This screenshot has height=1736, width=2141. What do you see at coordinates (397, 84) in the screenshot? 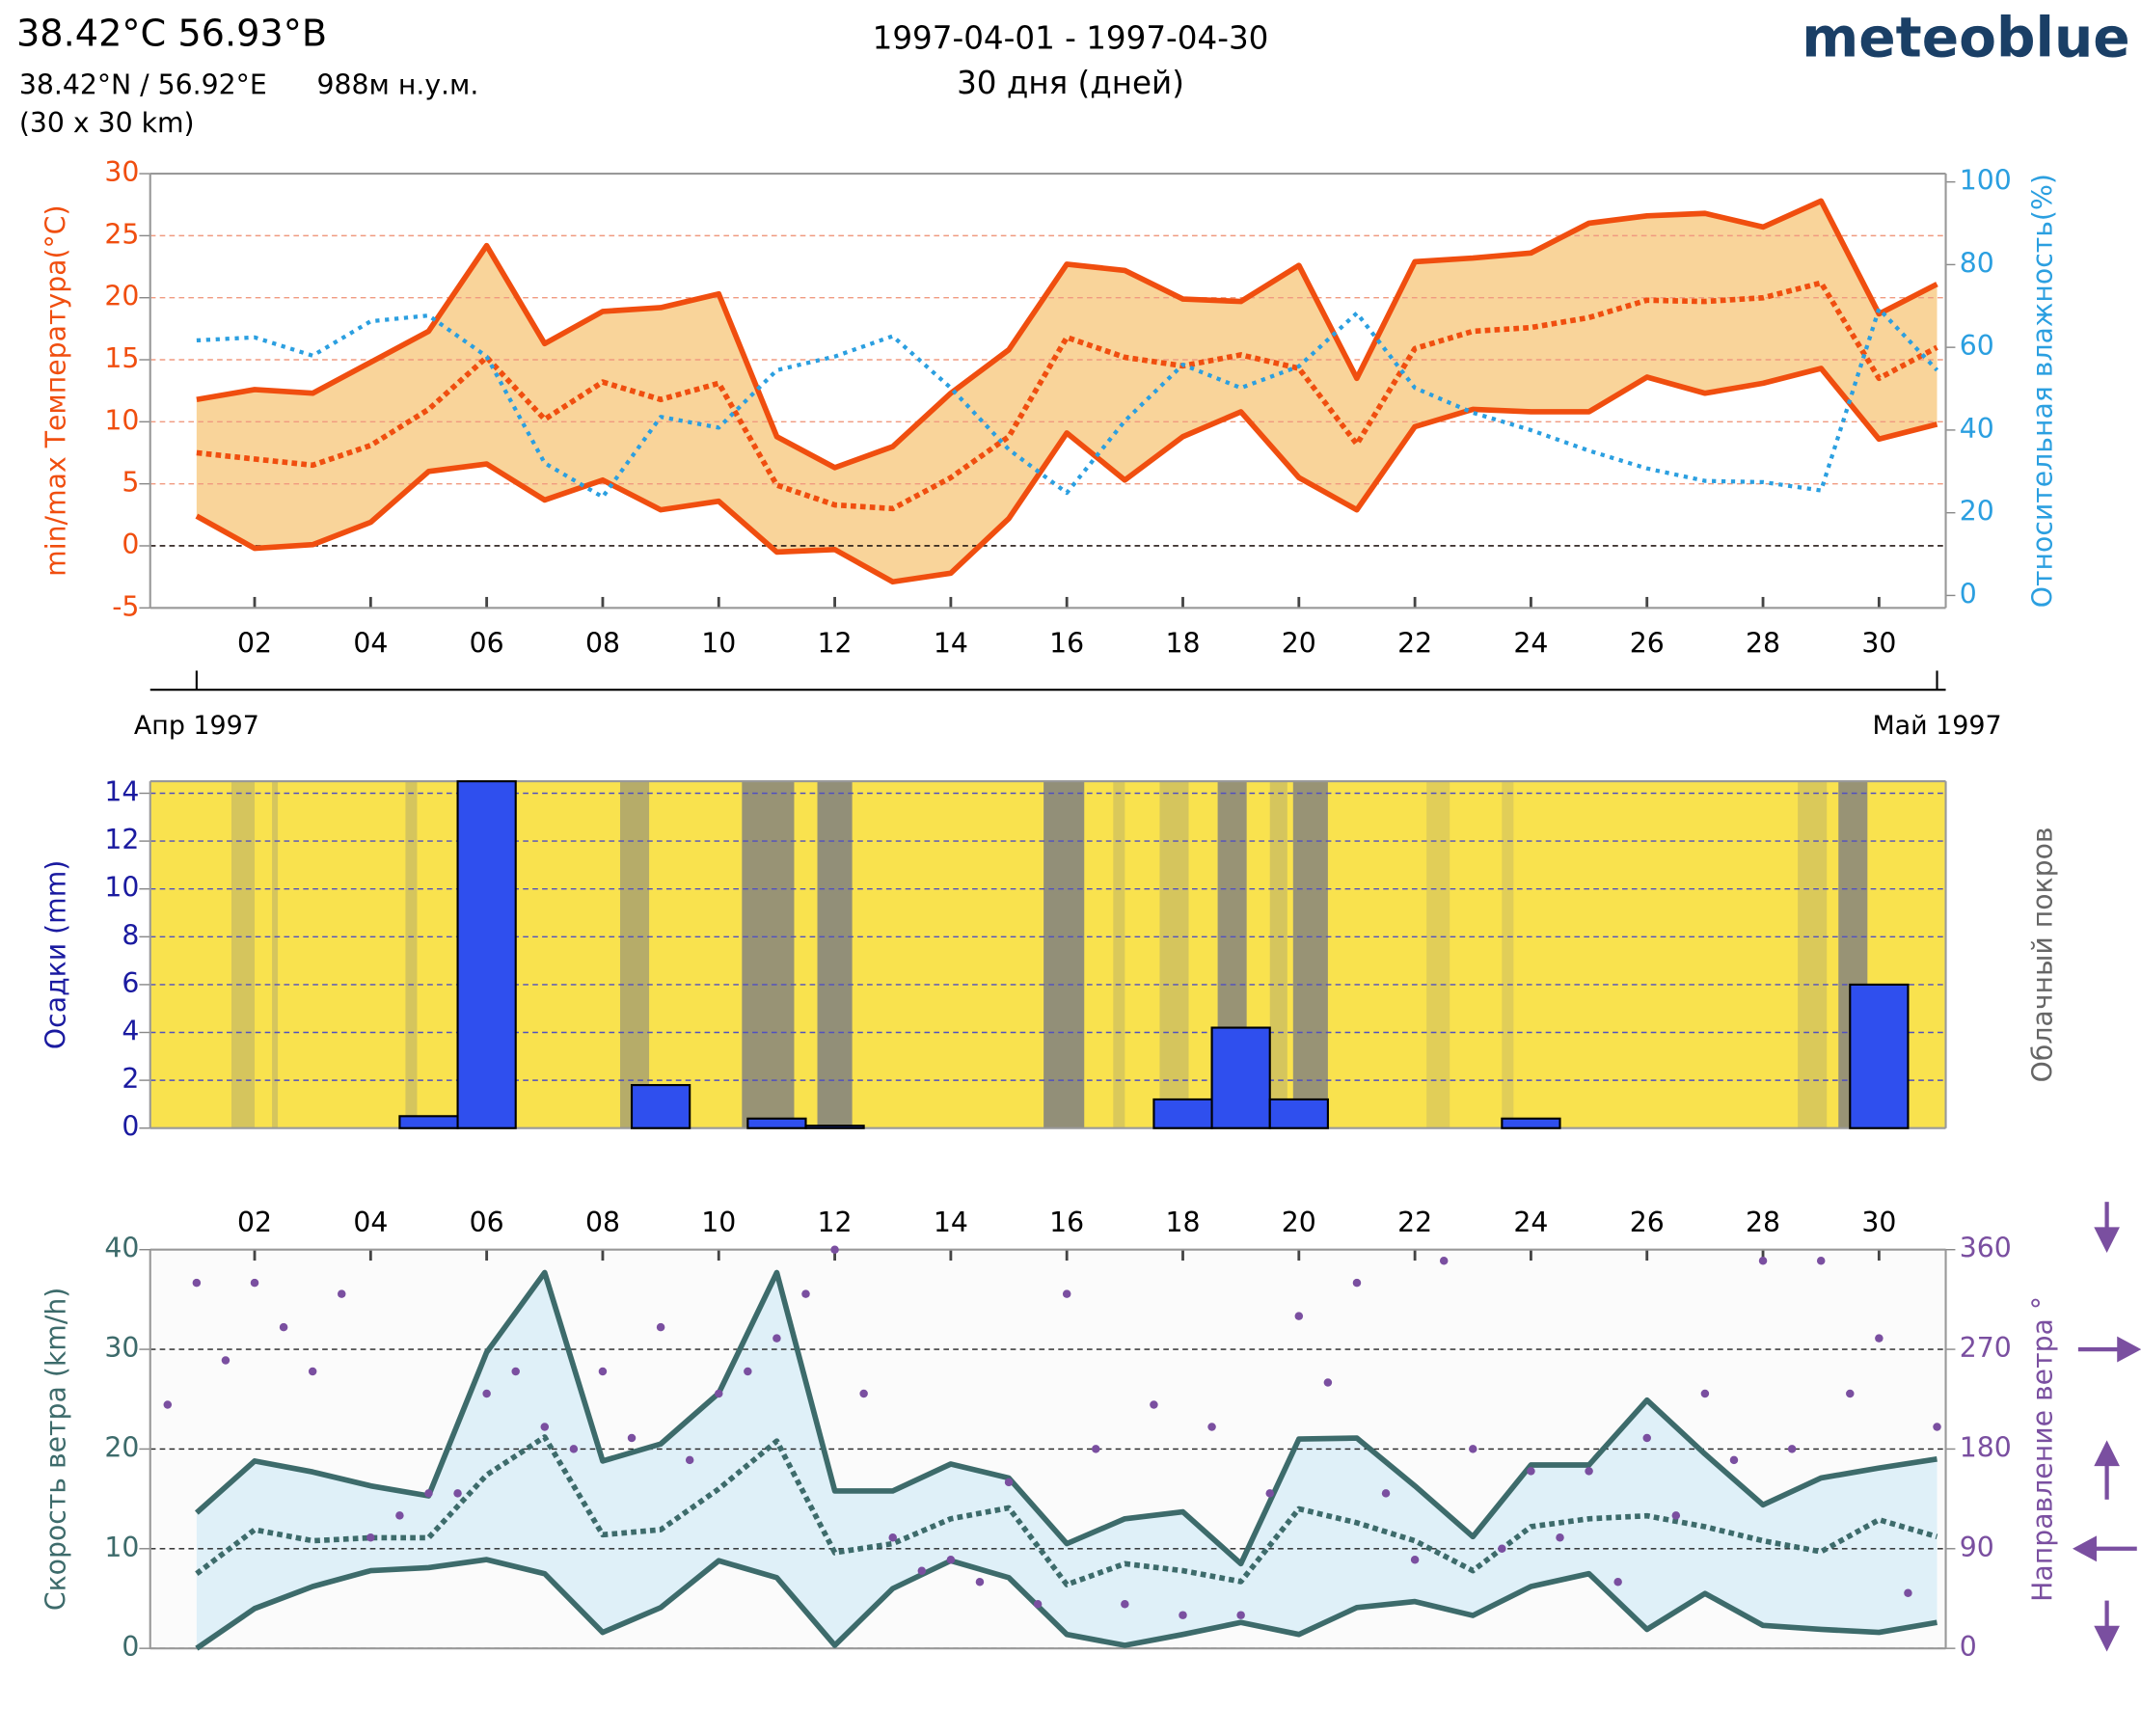
I see `elevation: 988м н.у.м.` at bounding box center [397, 84].